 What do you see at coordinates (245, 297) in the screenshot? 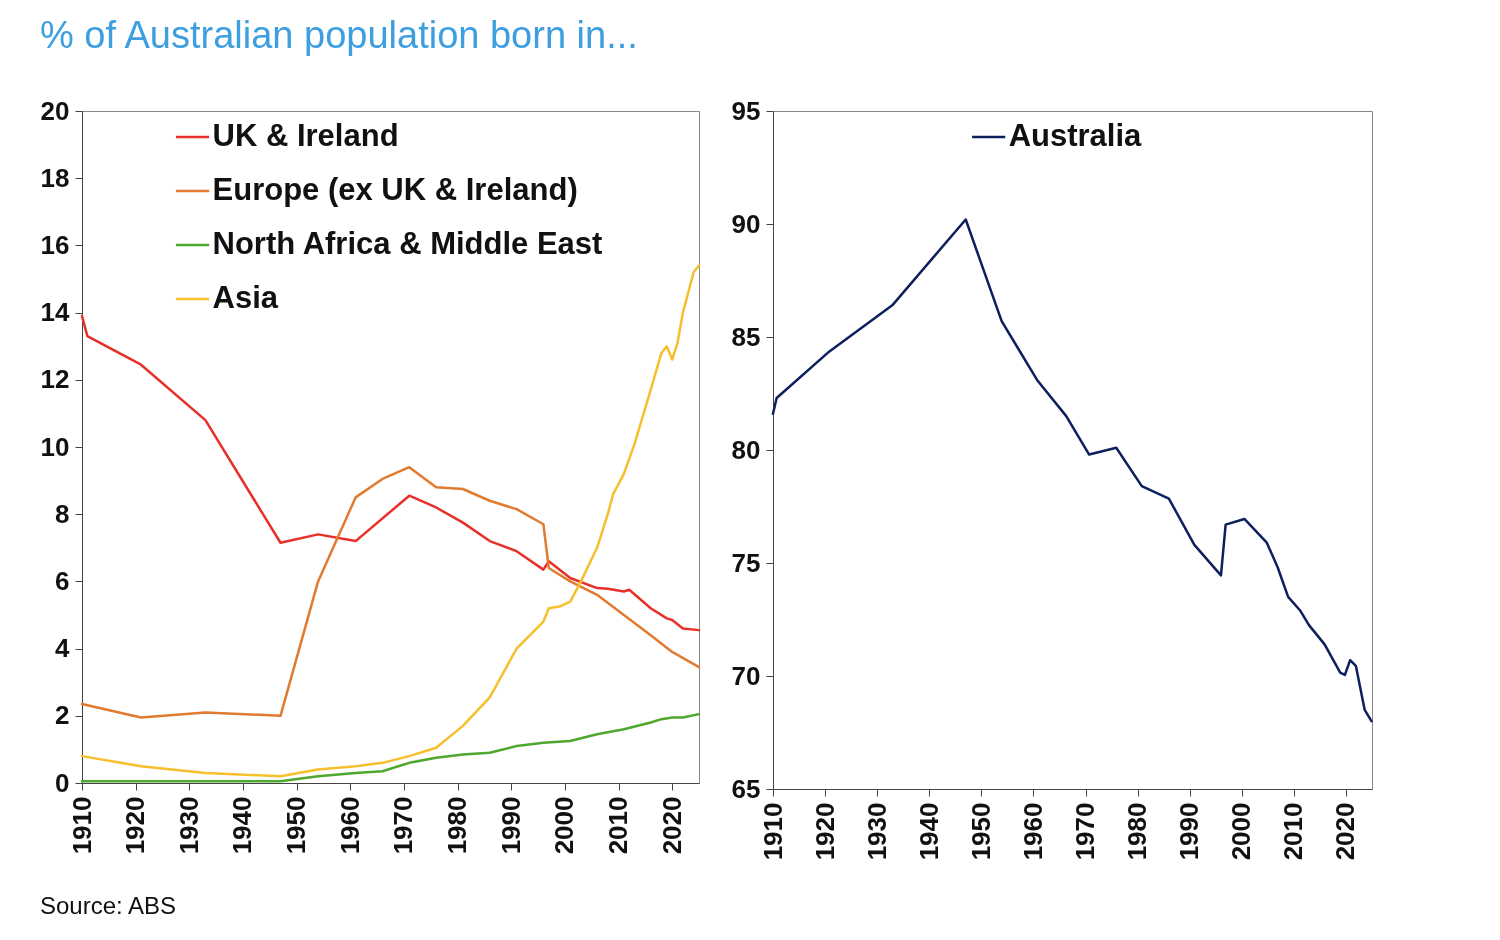
I see `legend-label: Asia` at bounding box center [245, 297].